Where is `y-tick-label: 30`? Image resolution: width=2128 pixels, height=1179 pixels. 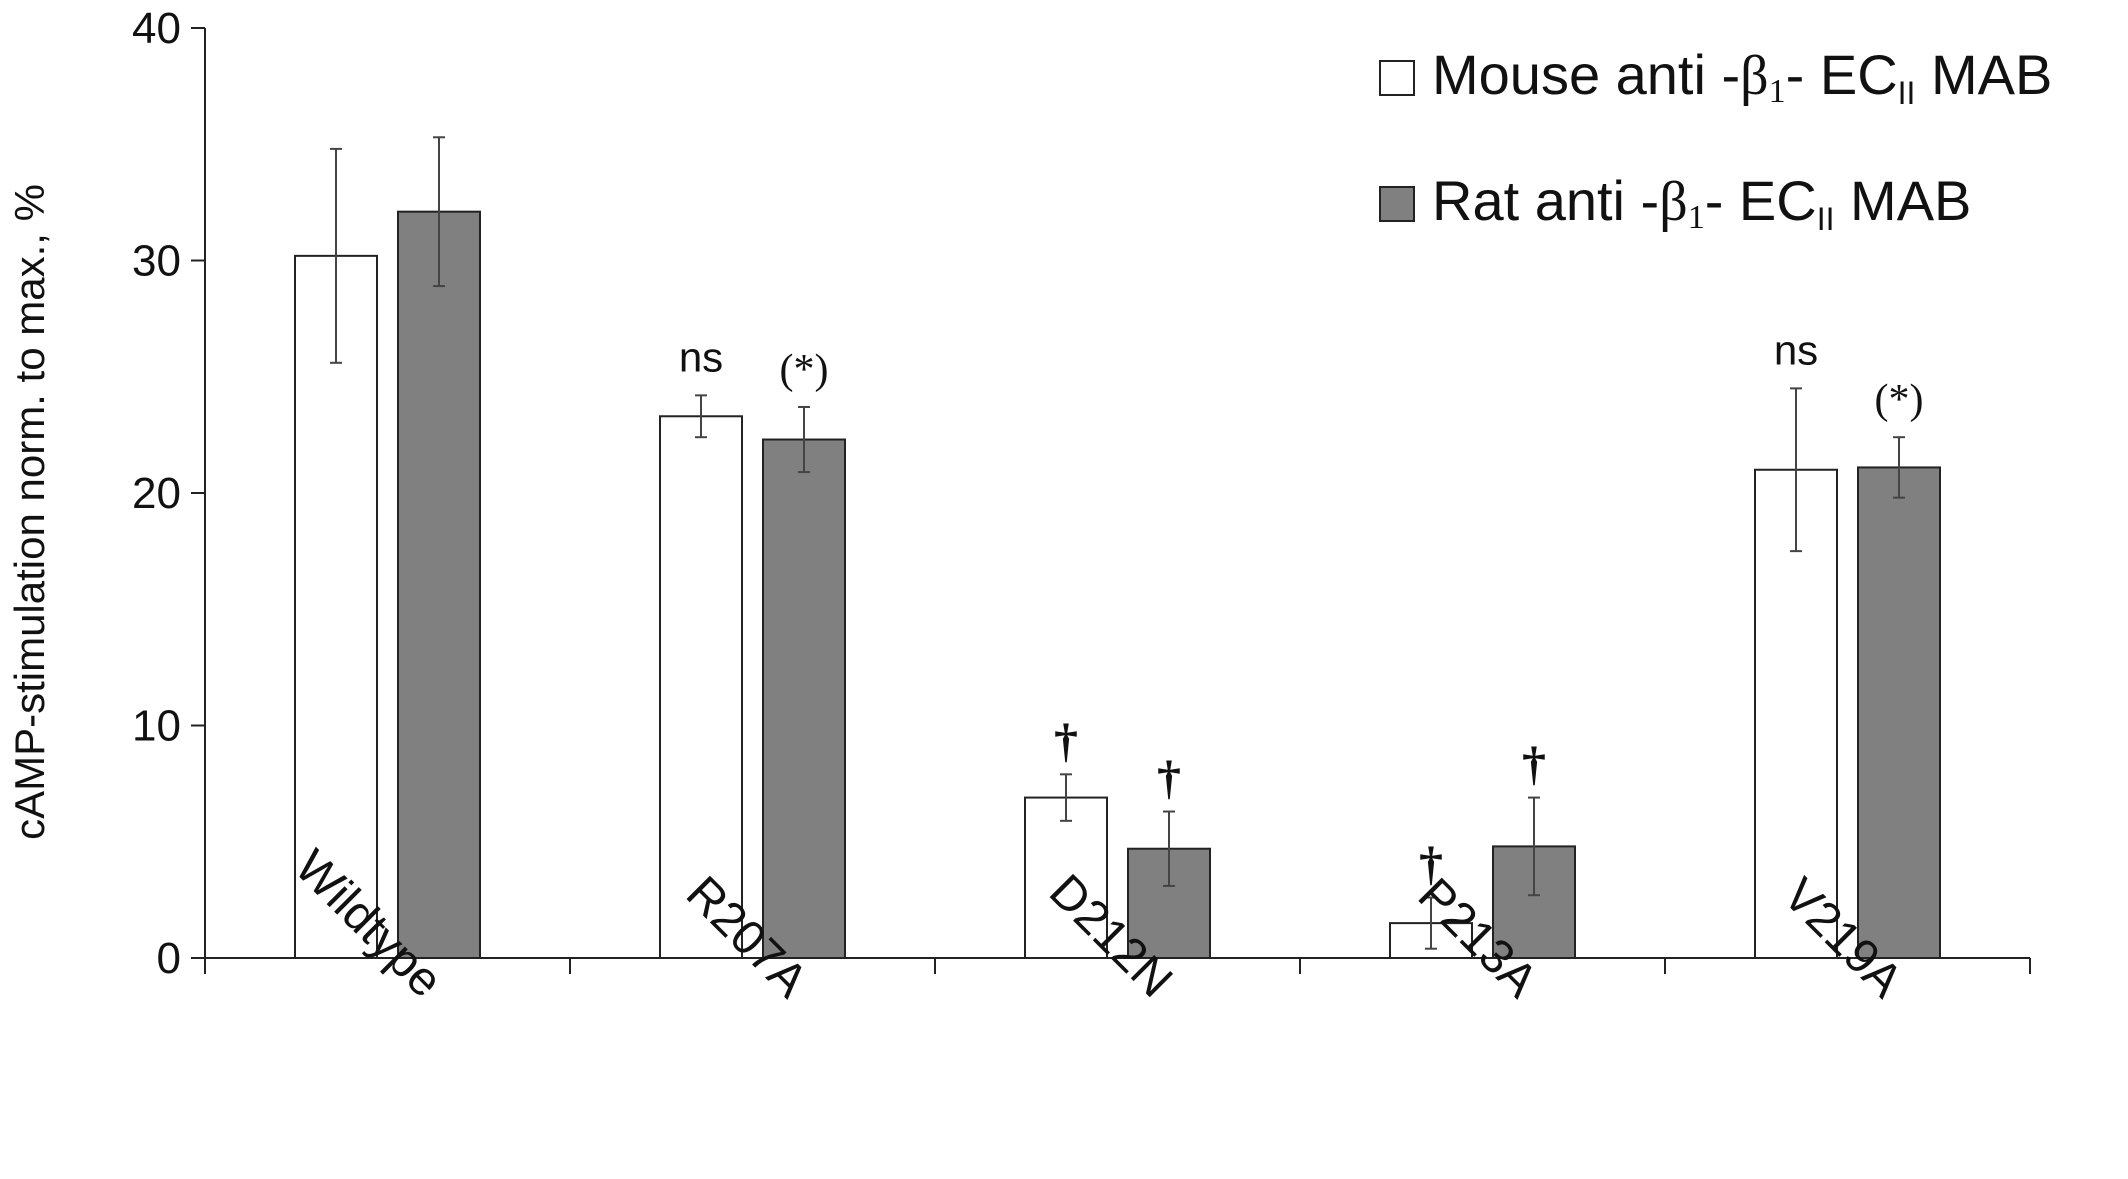 y-tick-label: 30 is located at coordinates (156, 261).